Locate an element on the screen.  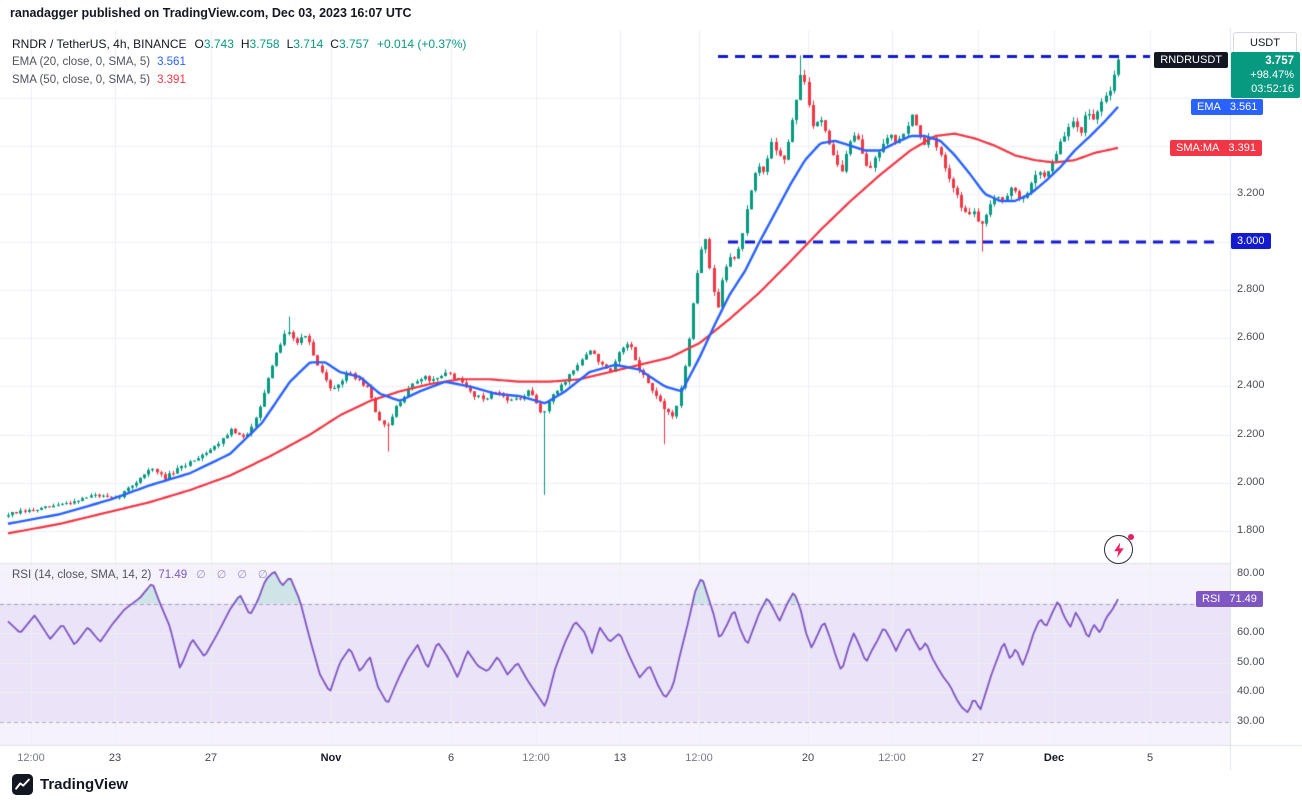
rsi-axis-badge: RSI 71.49 is located at coordinates (1229, 599).